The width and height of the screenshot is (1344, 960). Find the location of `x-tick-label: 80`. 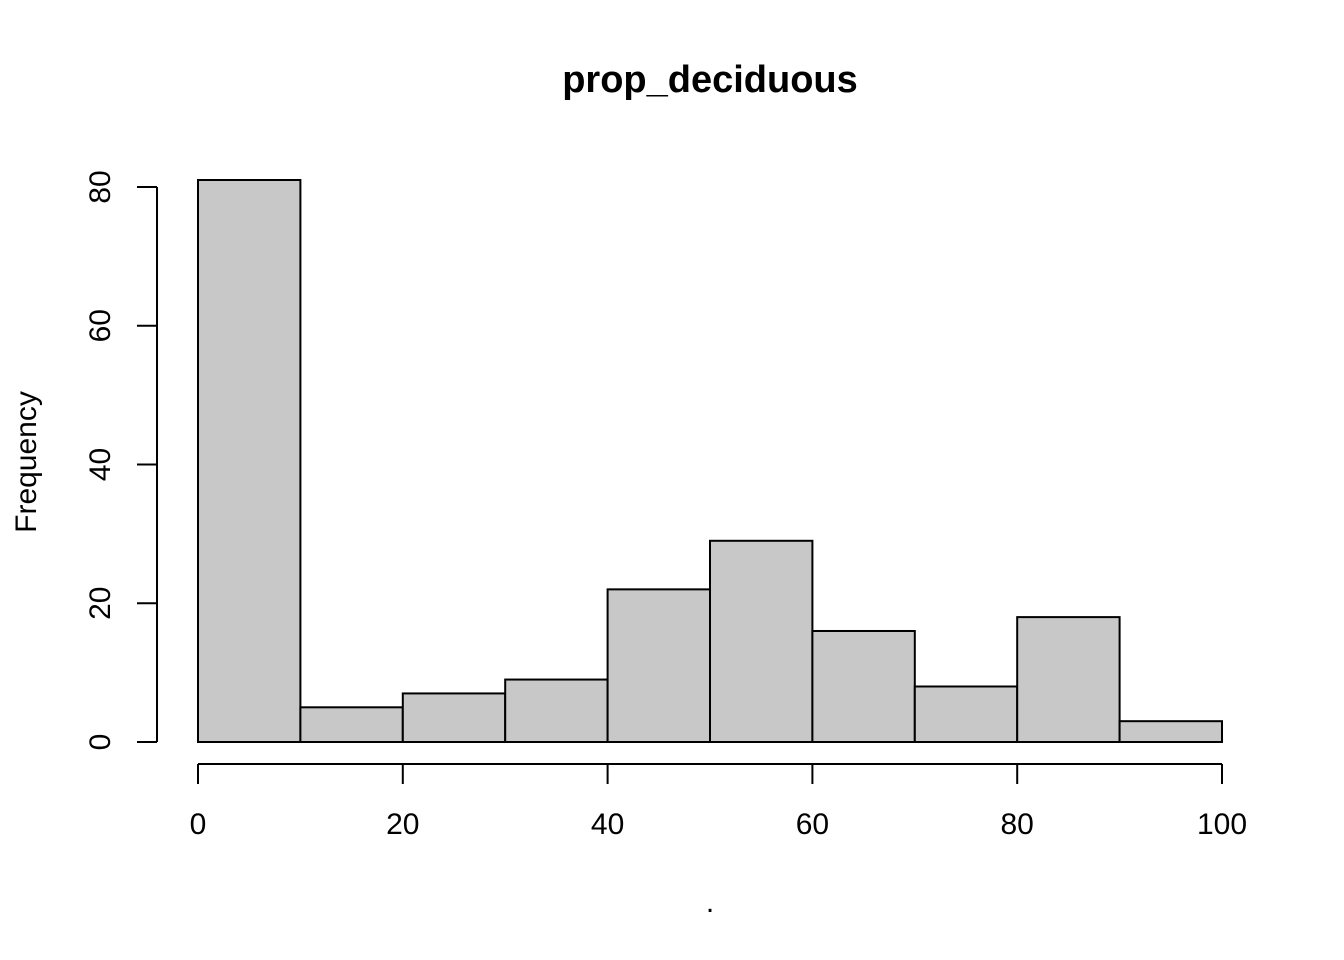

x-tick-label: 80 is located at coordinates (1017, 824).